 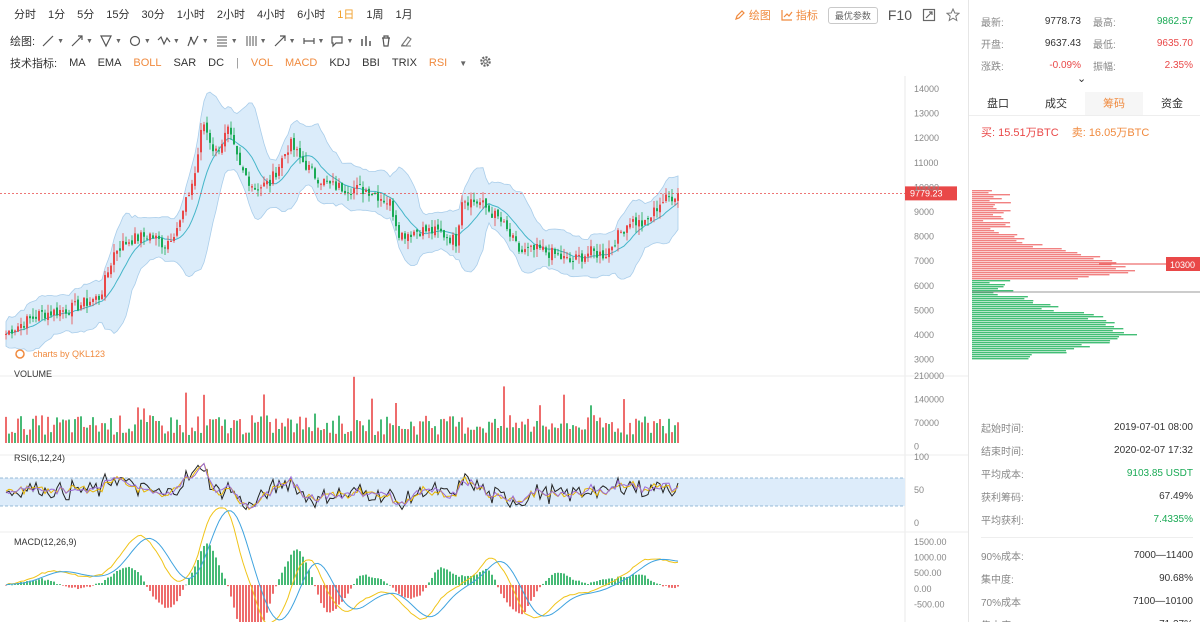 What do you see at coordinates (193, 41) in the screenshot?
I see `pattern-tool-icon` at bounding box center [193, 41].